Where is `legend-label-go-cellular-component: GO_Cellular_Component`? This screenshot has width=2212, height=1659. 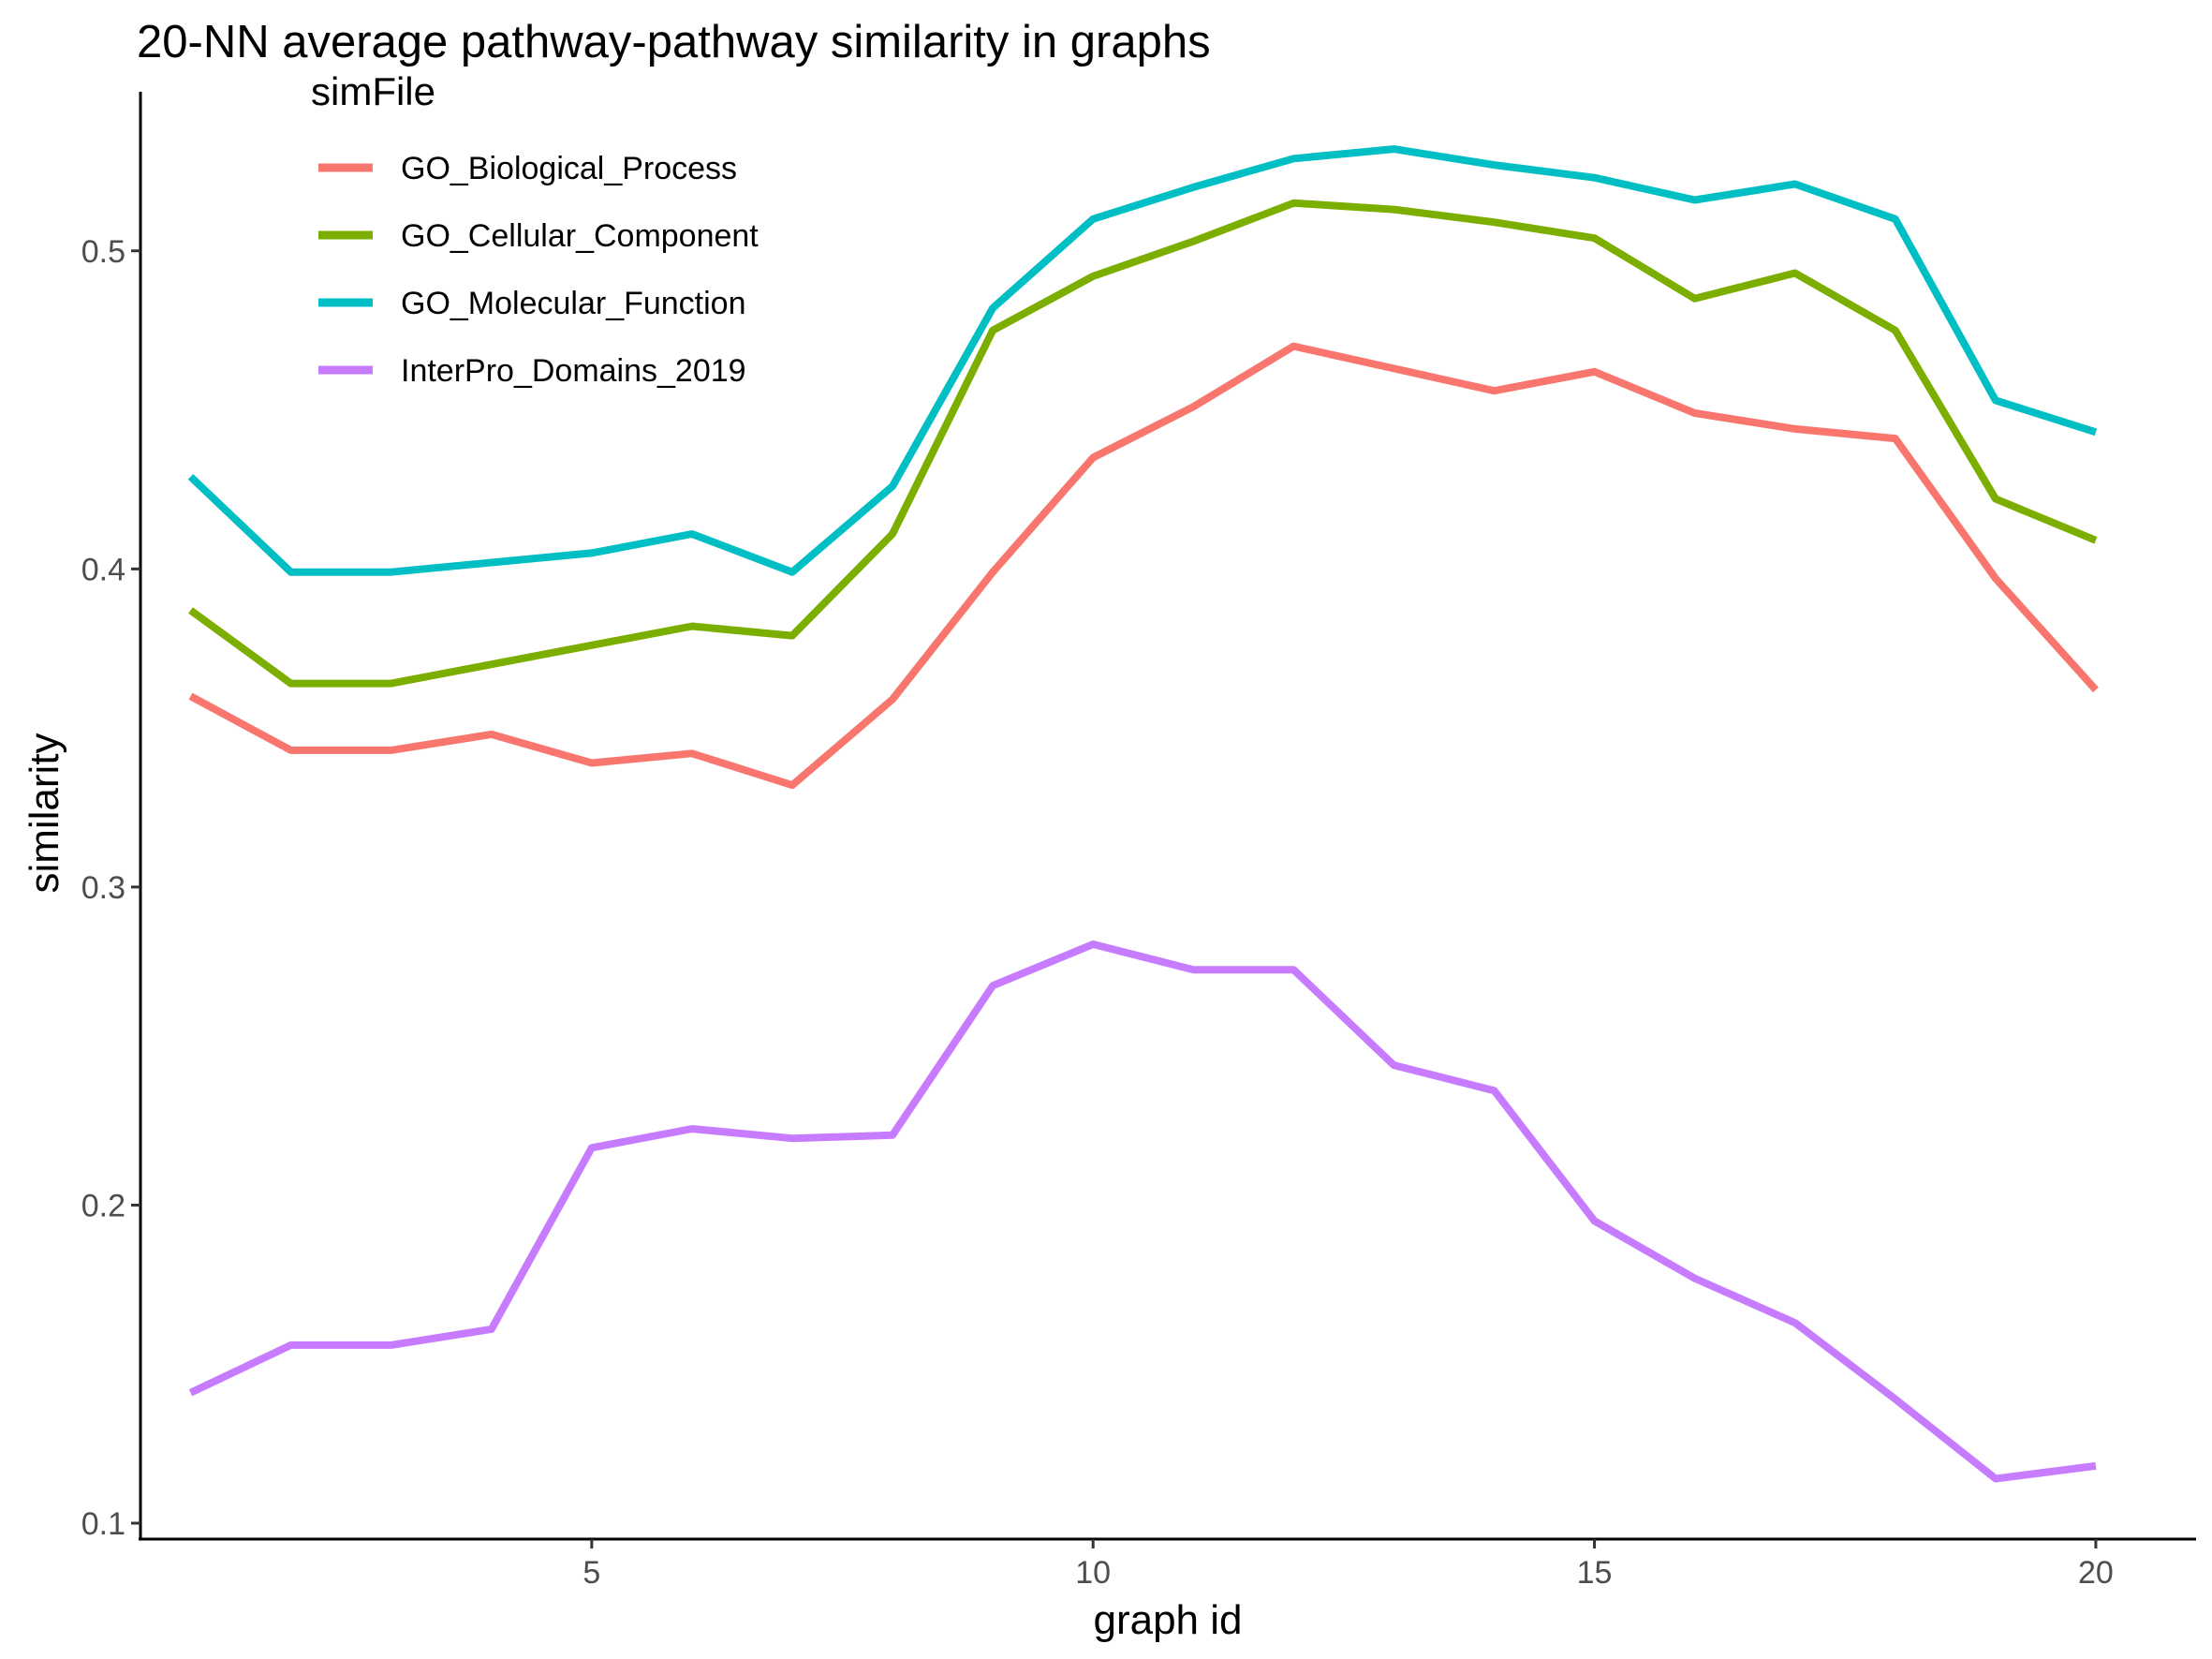 legend-label-go-cellular-component: GO_Cellular_Component is located at coordinates (580, 236).